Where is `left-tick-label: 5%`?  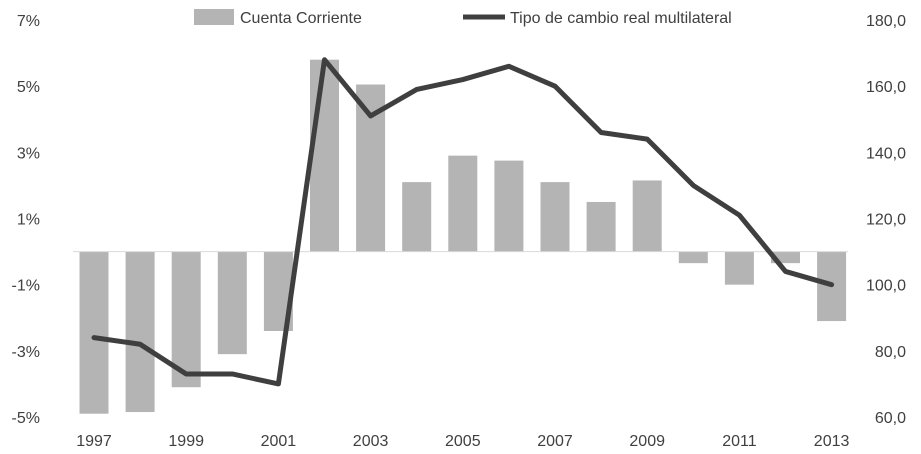
left-tick-label: 5% is located at coordinates (28, 87).